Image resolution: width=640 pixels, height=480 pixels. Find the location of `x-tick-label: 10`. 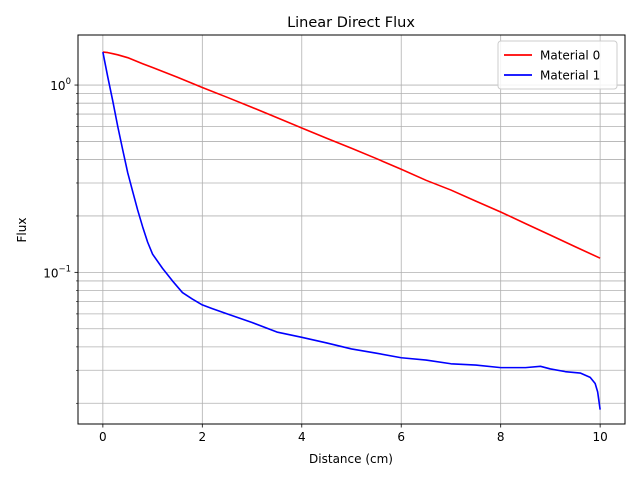

x-tick-label: 10 is located at coordinates (599, 437).